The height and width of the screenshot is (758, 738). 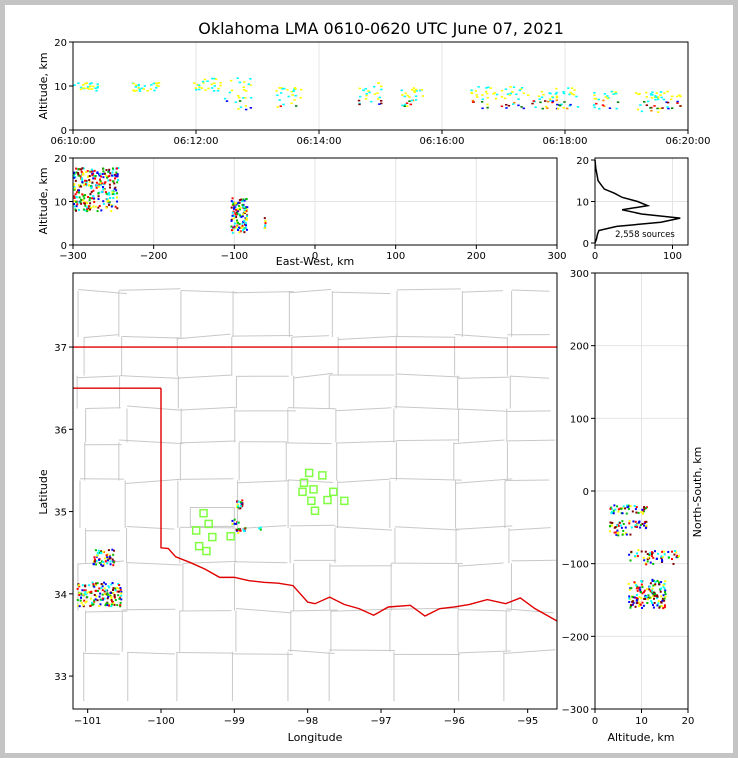 I want to click on y-tick-label: 37, so click(x=60, y=348).